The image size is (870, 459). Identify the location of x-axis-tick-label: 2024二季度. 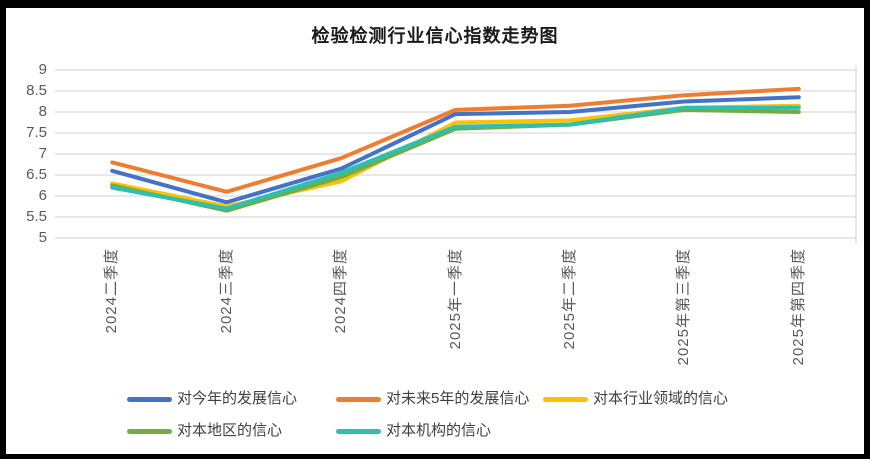
(112, 291).